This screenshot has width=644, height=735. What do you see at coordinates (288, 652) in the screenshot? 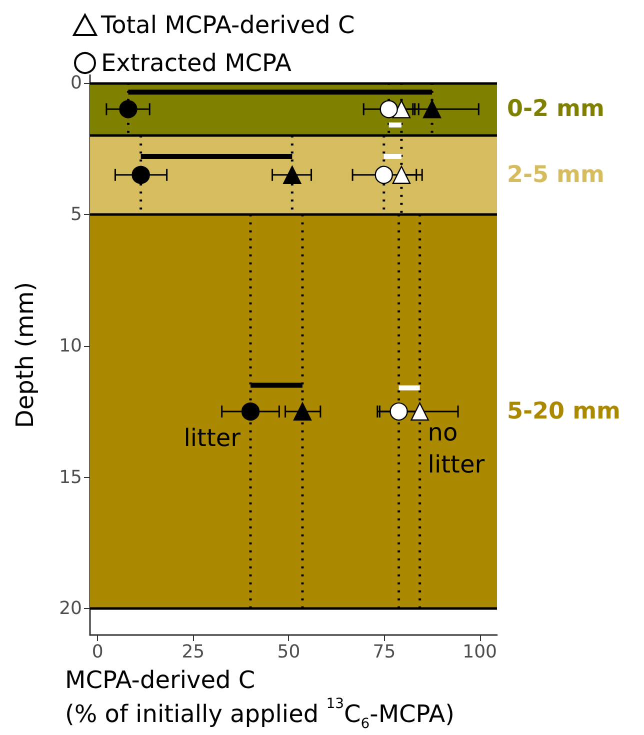
I see `x-tick-label: 50` at bounding box center [288, 652].